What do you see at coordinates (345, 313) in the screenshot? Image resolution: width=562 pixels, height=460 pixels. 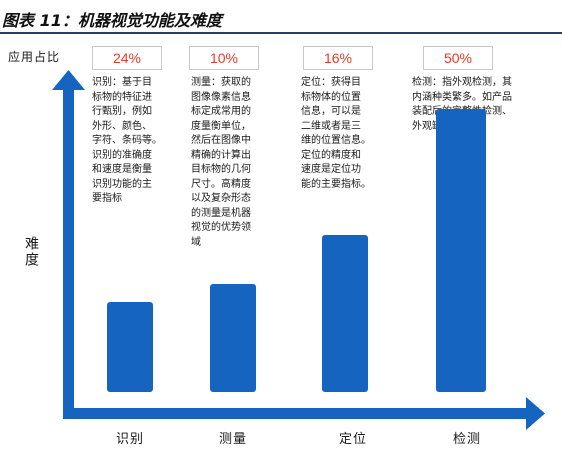 I see `bar-positioning` at bounding box center [345, 313].